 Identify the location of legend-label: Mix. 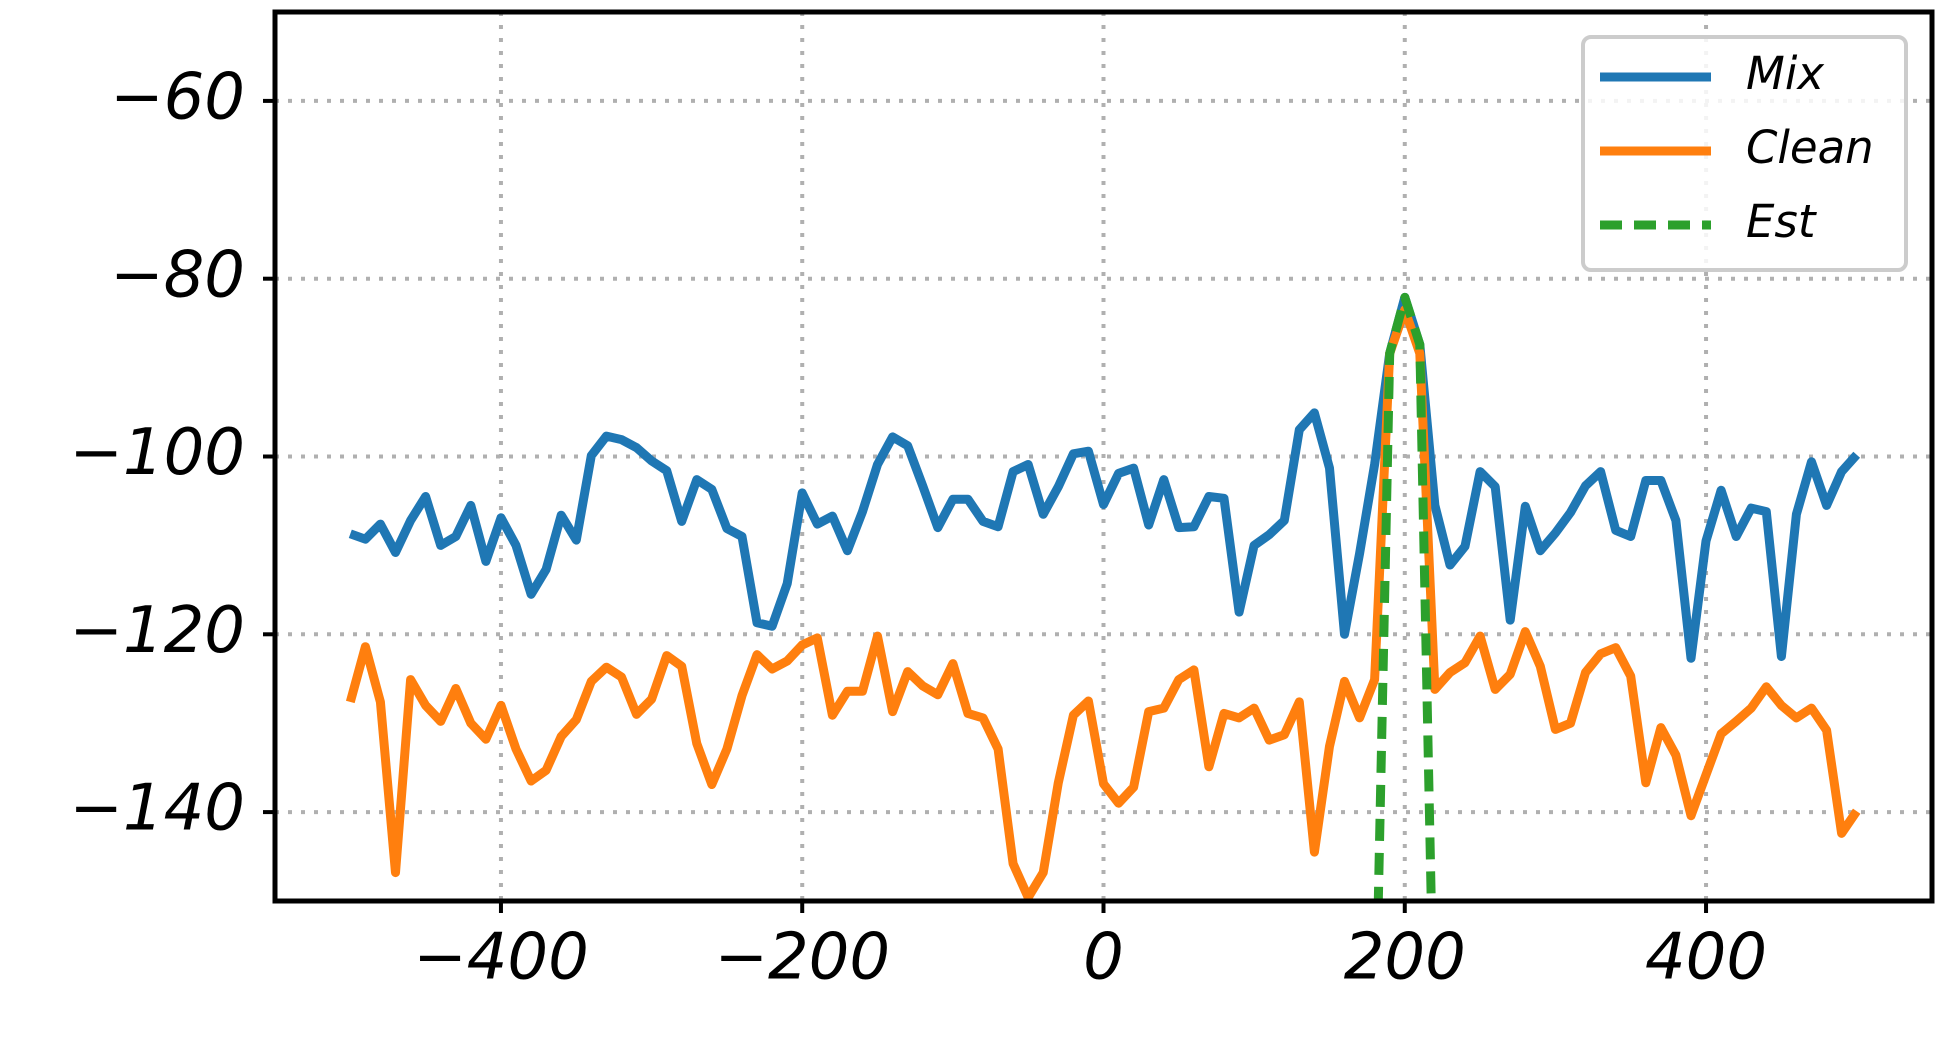
(1785, 73).